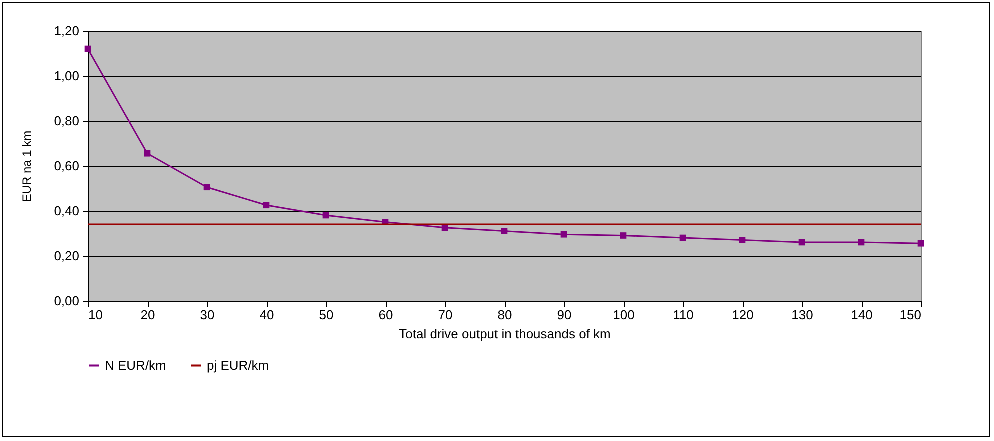 The width and height of the screenshot is (994, 441). Describe the element at coordinates (67, 256) in the screenshot. I see `y-tick-label: 0,20` at that location.